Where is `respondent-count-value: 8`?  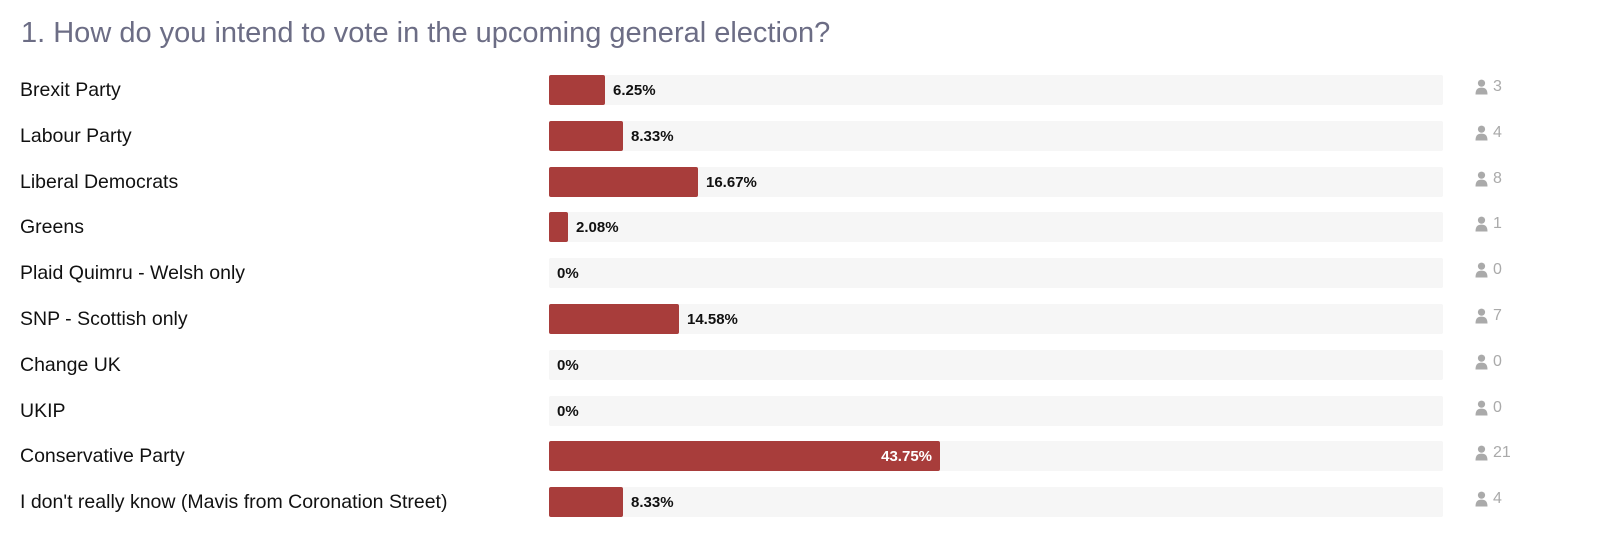
respondent-count-value: 8 is located at coordinates (1497, 178).